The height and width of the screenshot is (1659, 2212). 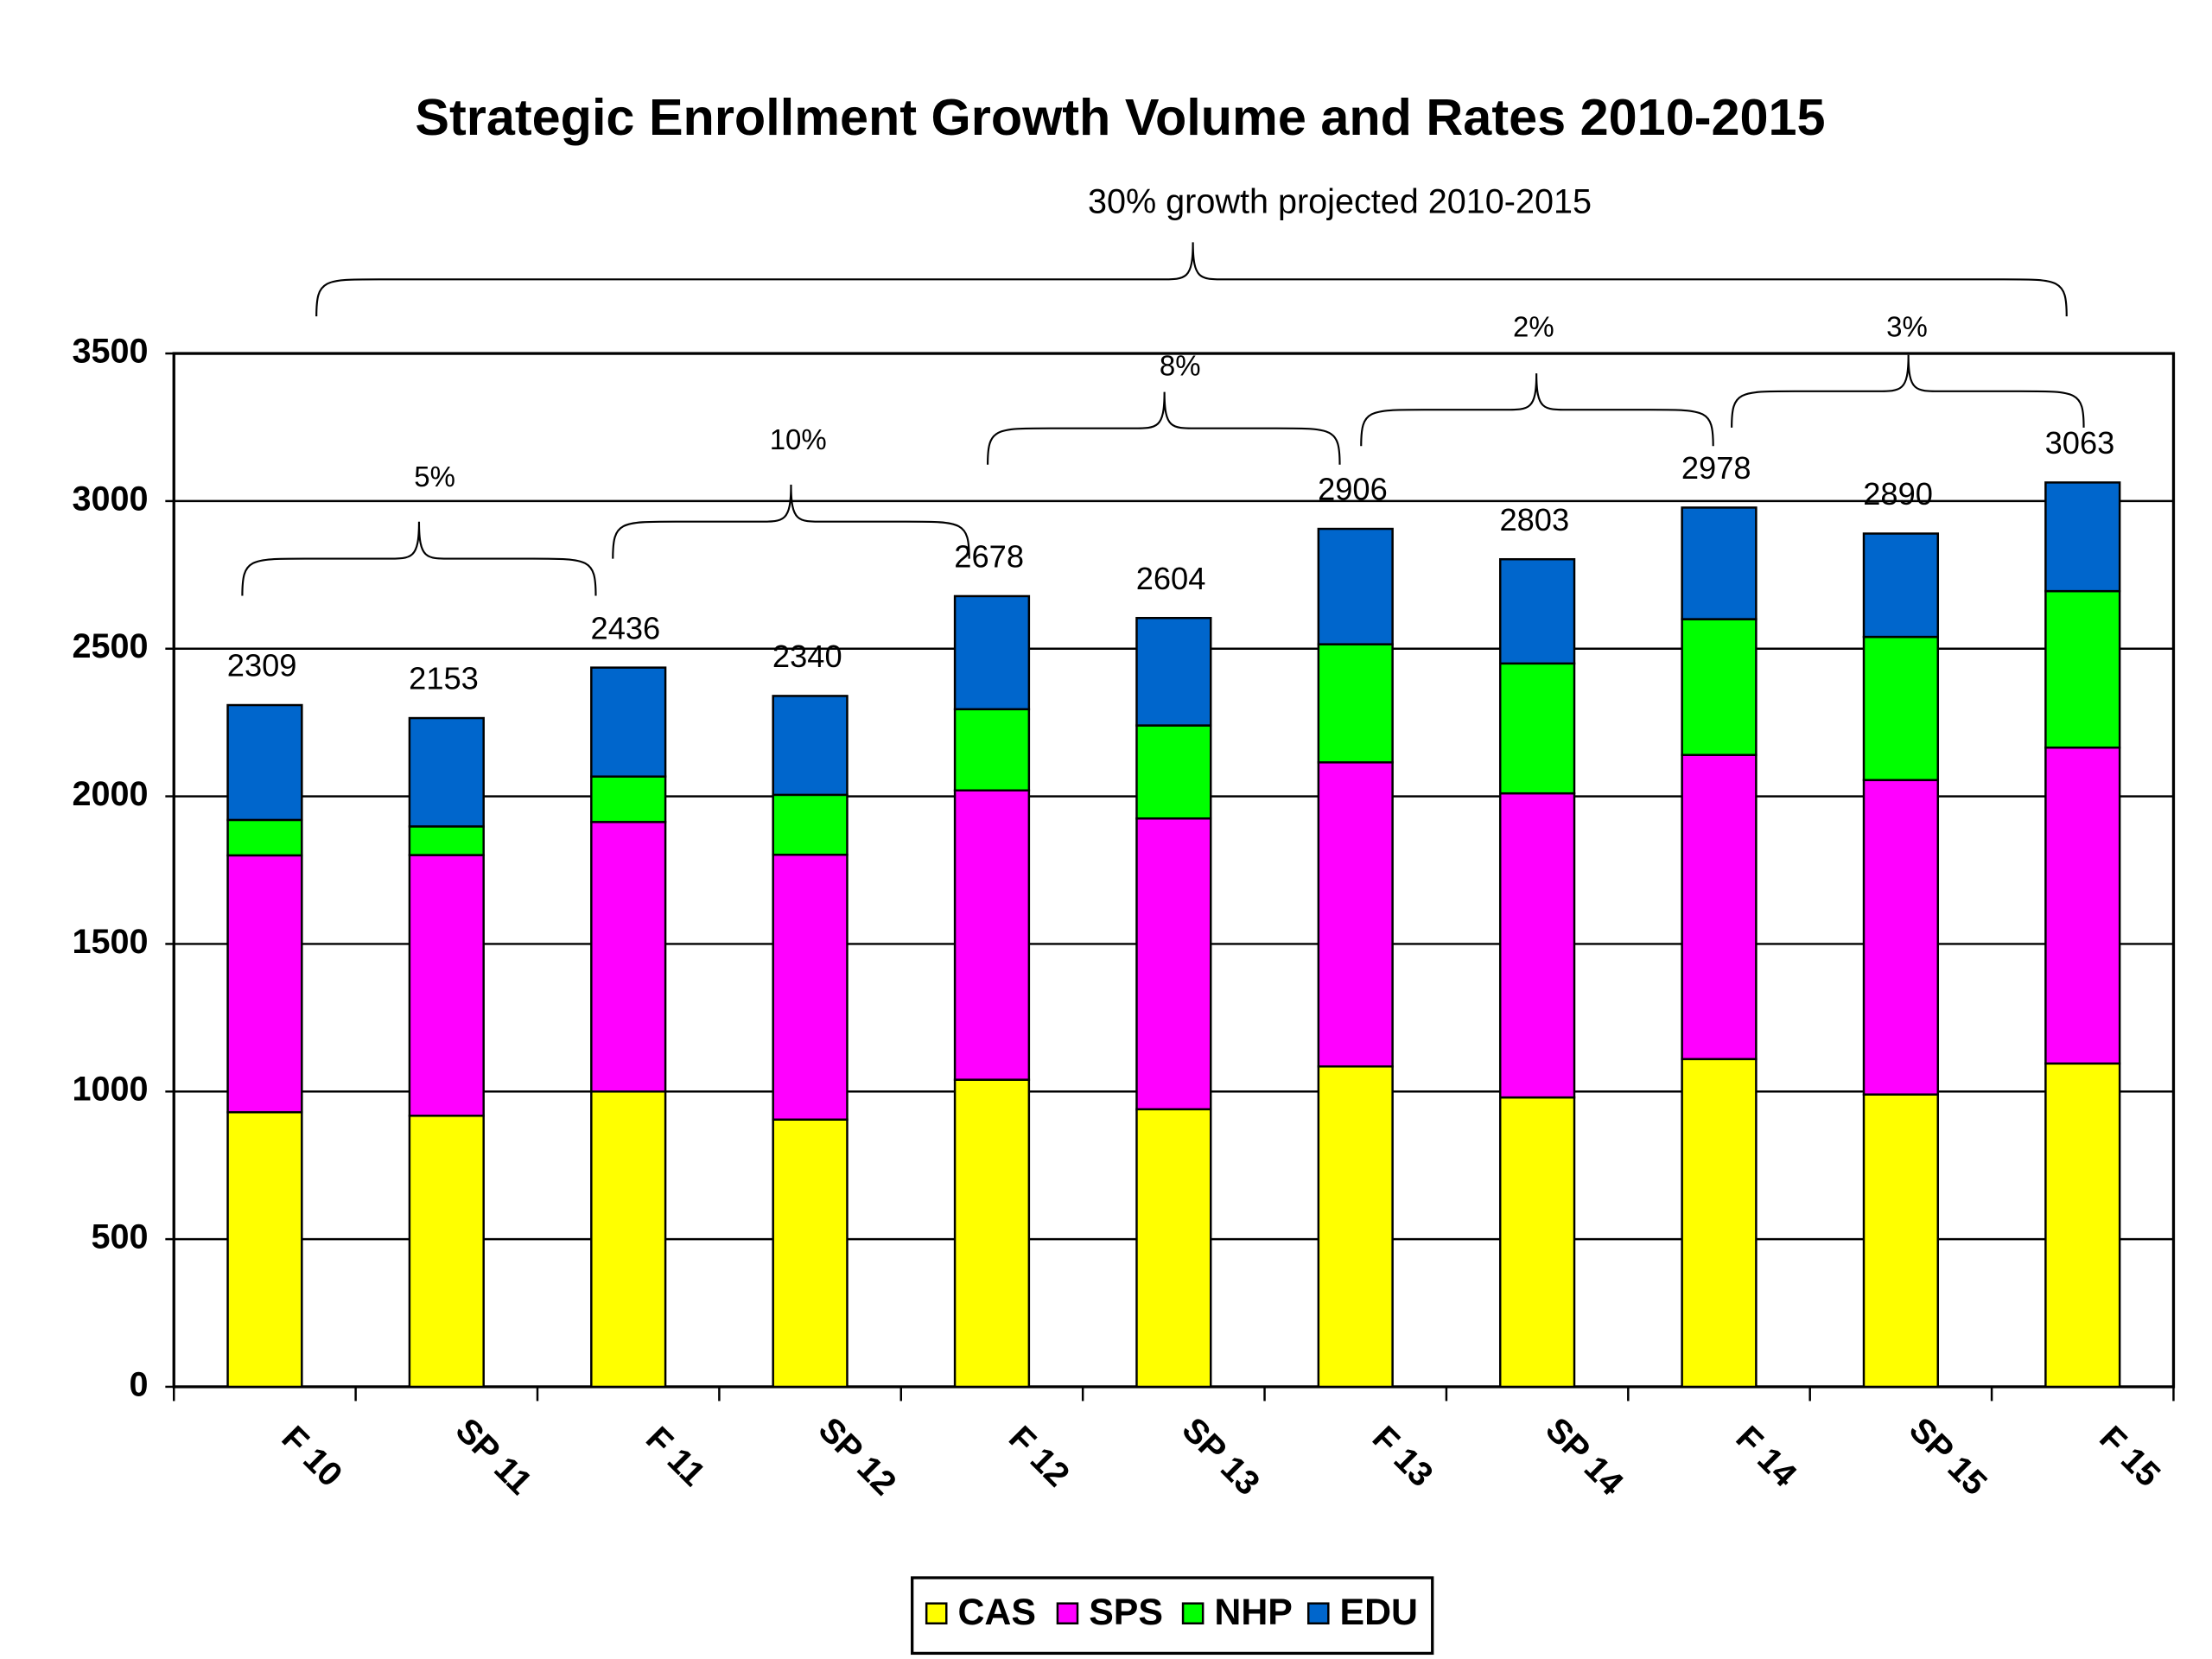 What do you see at coordinates (139, 1384) in the screenshot?
I see `y-tick-label: 0` at bounding box center [139, 1384].